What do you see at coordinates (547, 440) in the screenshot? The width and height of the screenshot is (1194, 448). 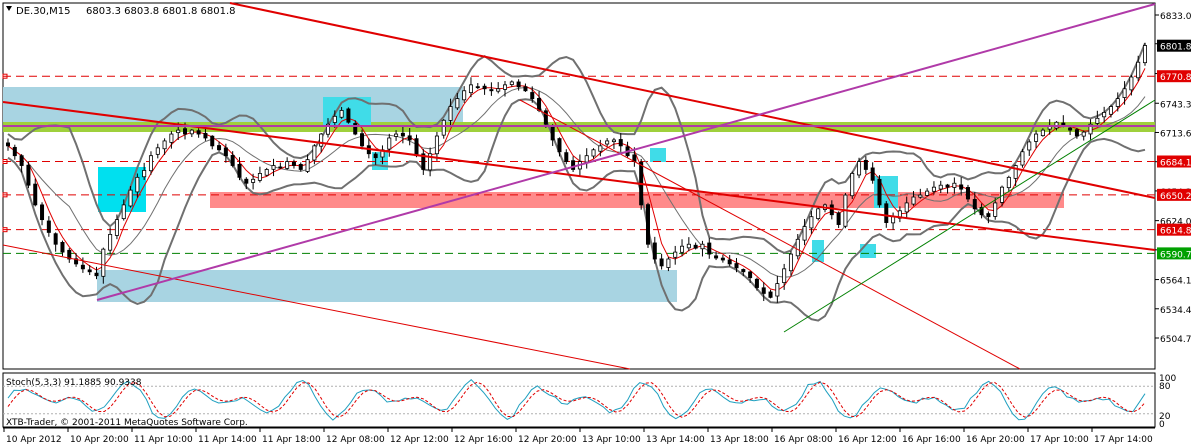 I see `time-tick-label: 12 Apr 20:00` at bounding box center [547, 440].